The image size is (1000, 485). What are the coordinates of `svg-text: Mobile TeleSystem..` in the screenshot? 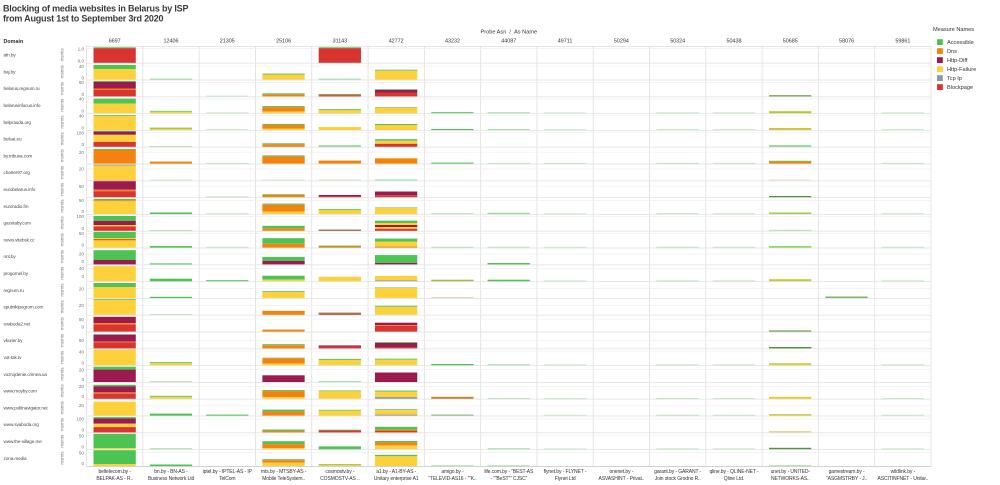 It's located at (283, 479).